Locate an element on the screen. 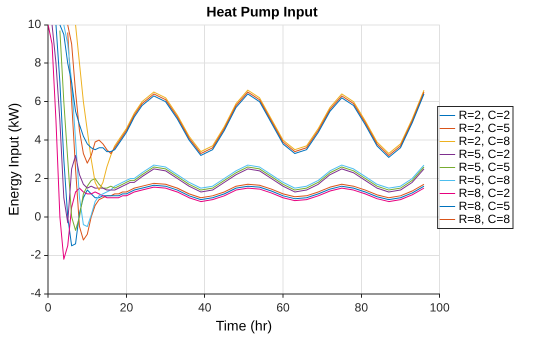  legend-label: R=2, C=5 is located at coordinates (484, 127).